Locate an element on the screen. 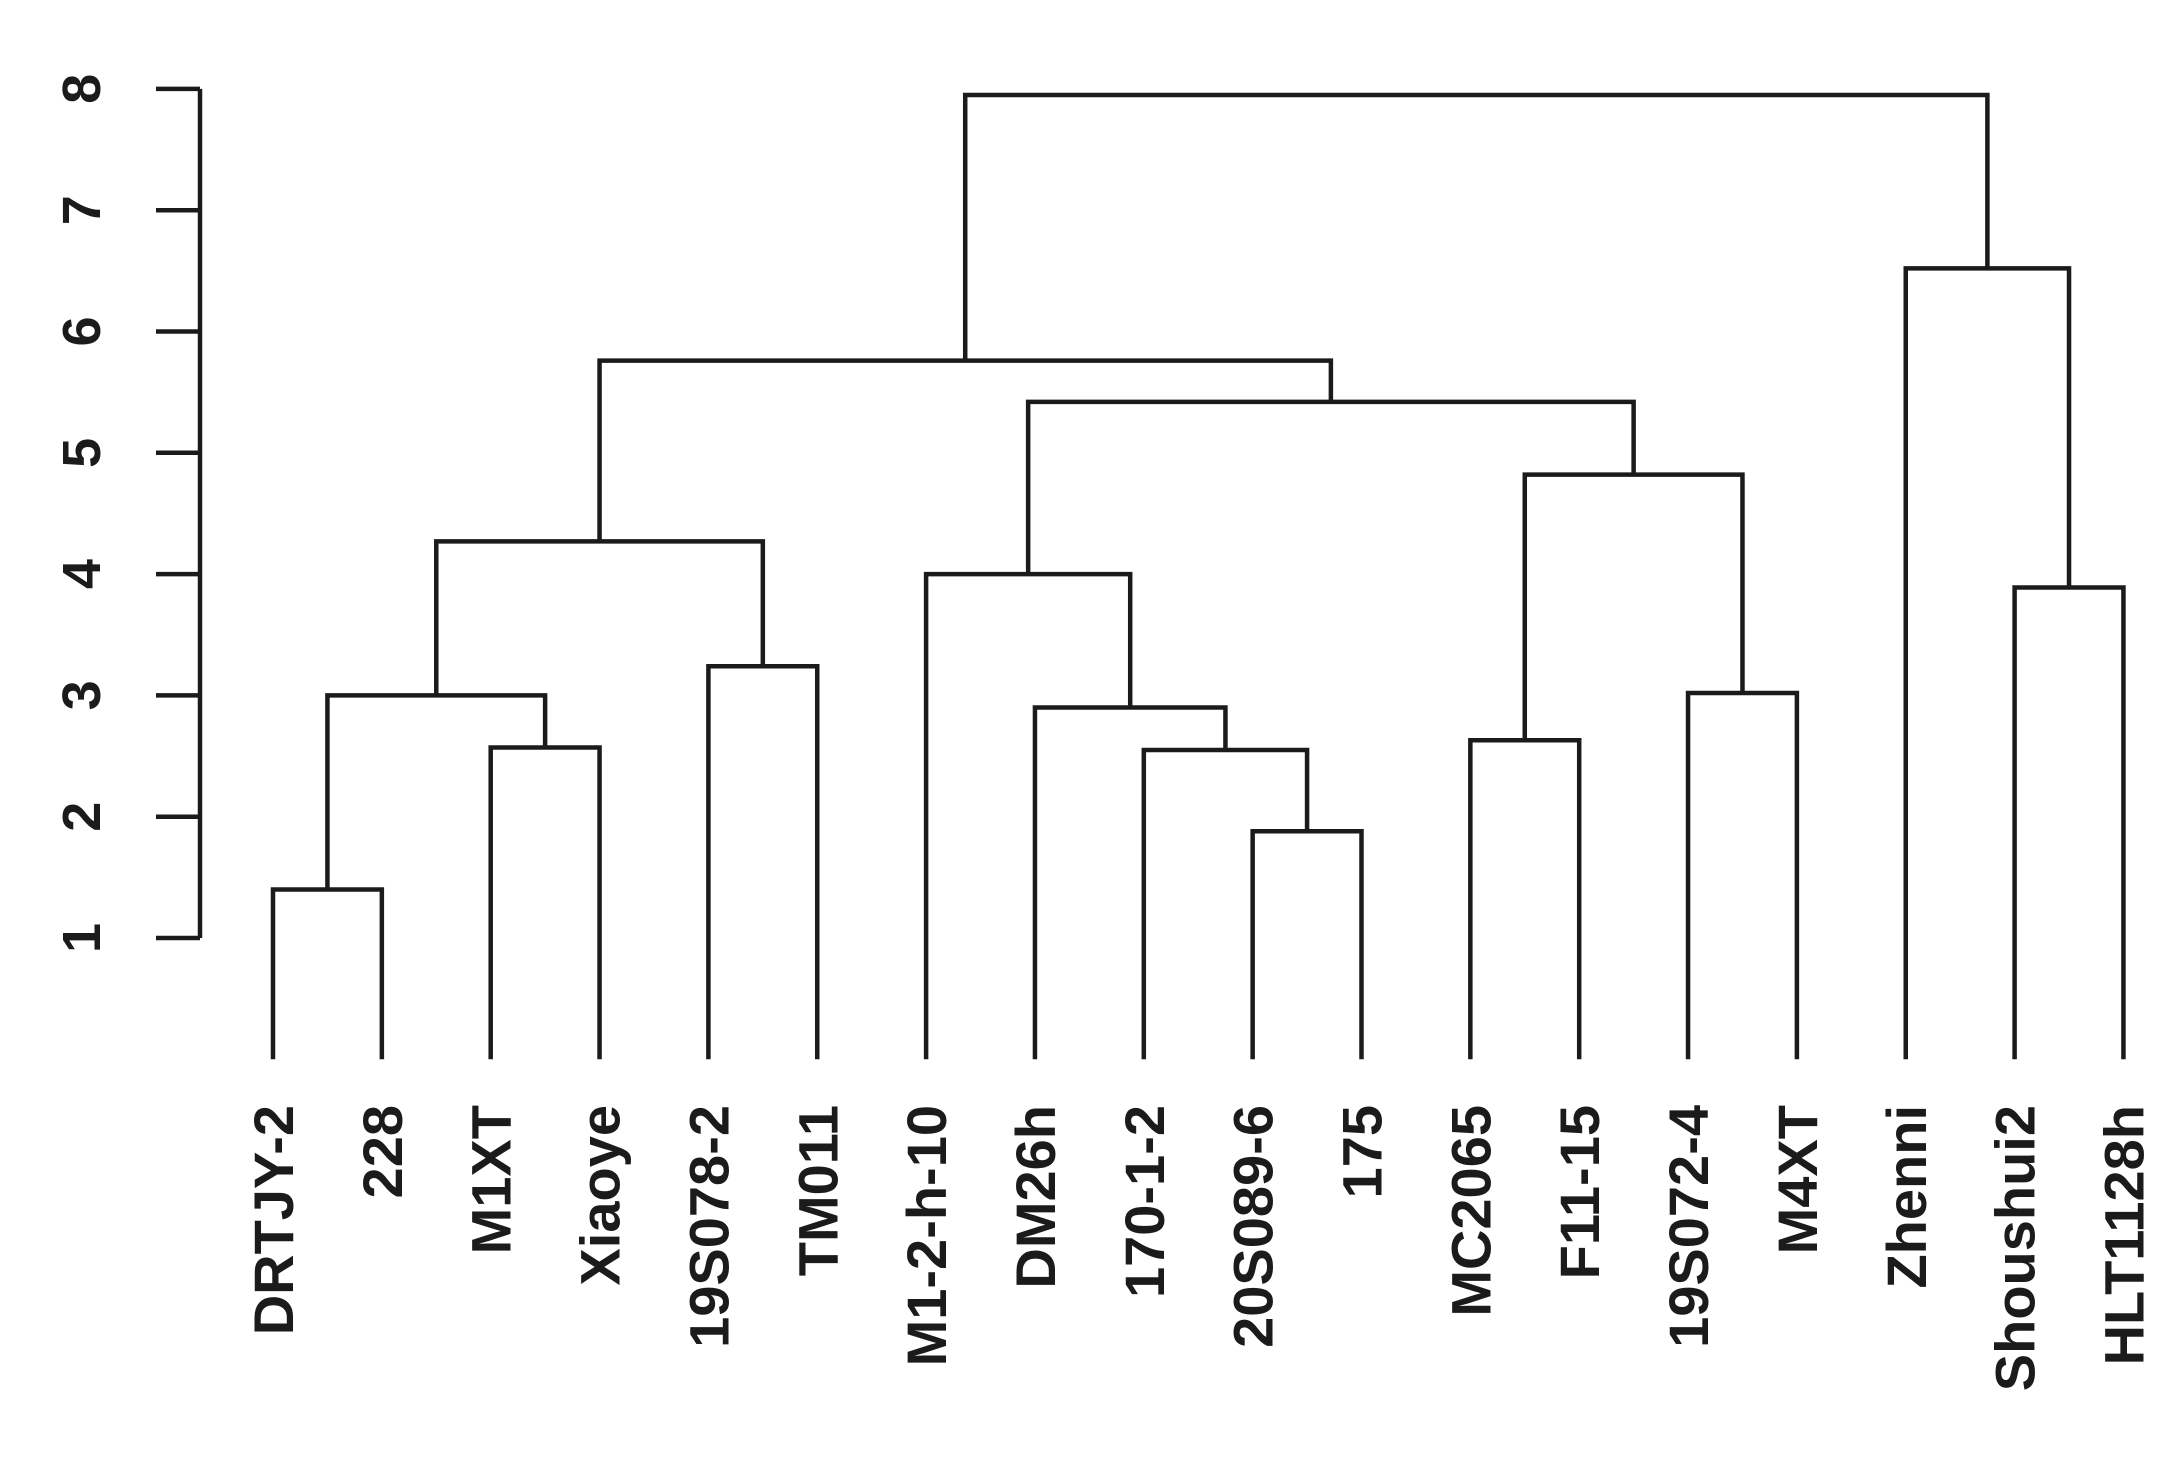 The image size is (2182, 1477). y-tick-label: 1 is located at coordinates (82, 938).